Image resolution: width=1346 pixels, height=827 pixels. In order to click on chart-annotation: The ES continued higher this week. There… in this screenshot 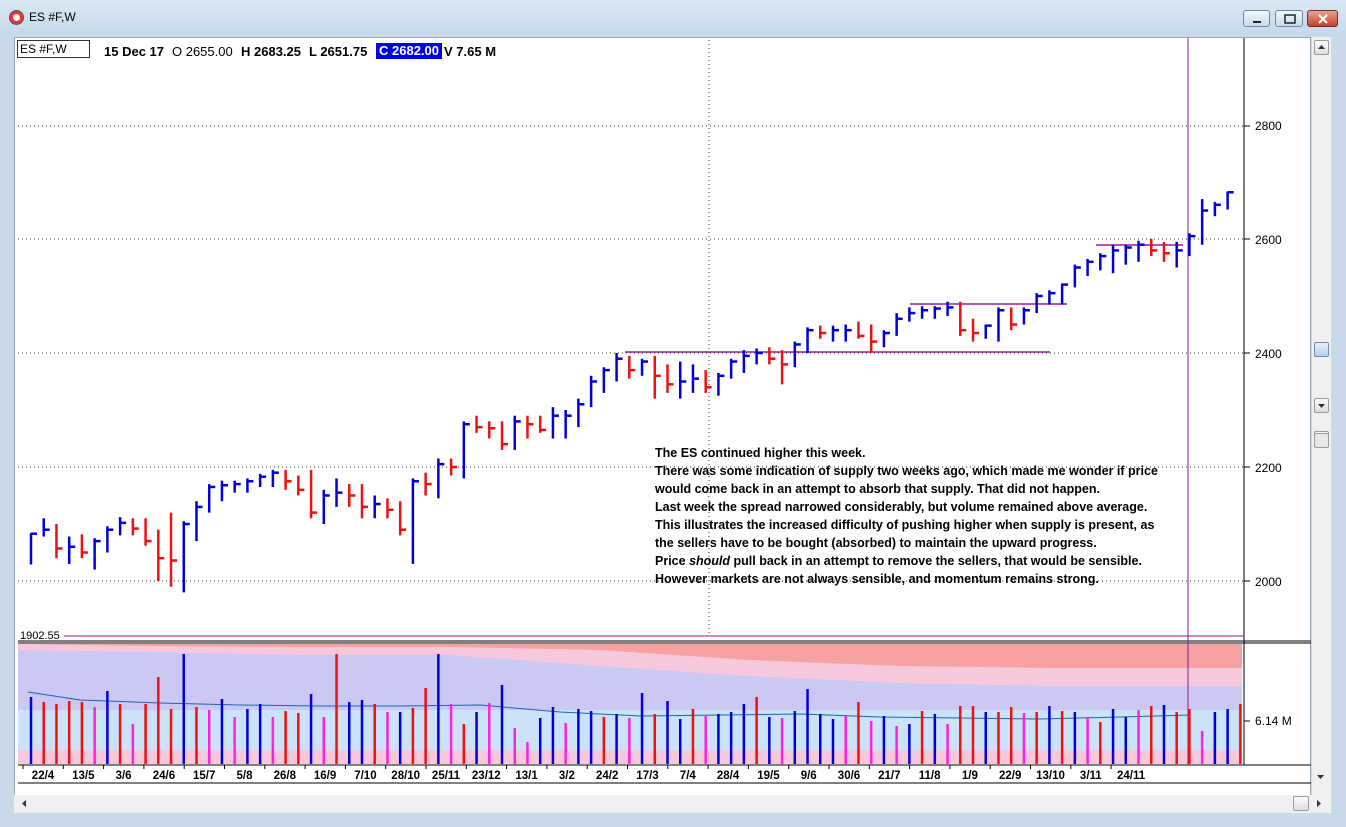, I will do `click(906, 516)`.